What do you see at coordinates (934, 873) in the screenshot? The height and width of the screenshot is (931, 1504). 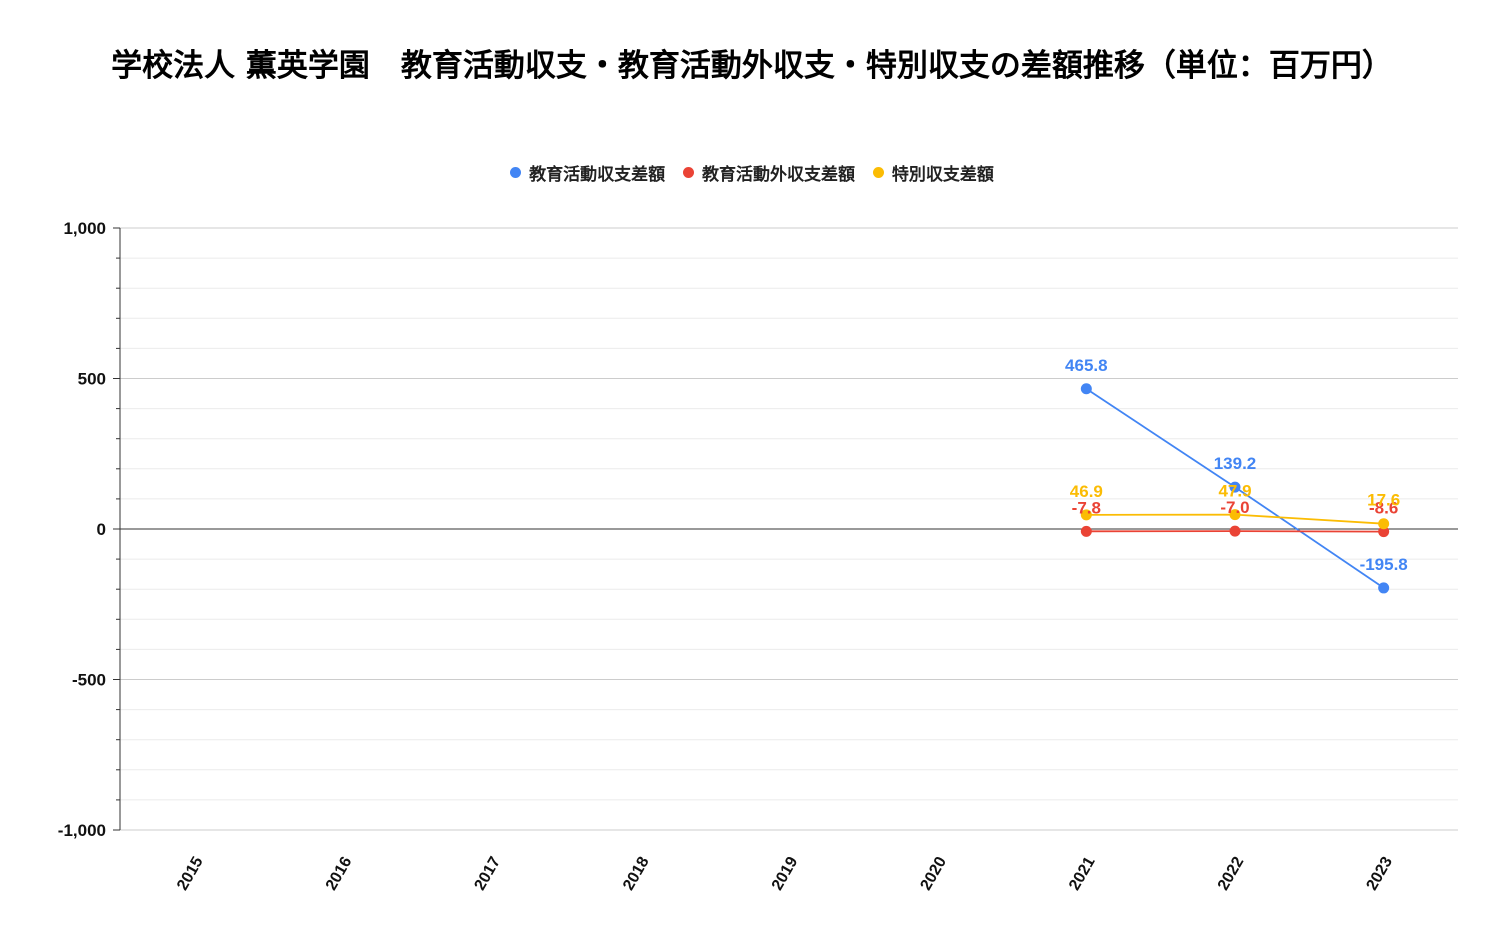 I see `x-tick-label: 2020` at bounding box center [934, 873].